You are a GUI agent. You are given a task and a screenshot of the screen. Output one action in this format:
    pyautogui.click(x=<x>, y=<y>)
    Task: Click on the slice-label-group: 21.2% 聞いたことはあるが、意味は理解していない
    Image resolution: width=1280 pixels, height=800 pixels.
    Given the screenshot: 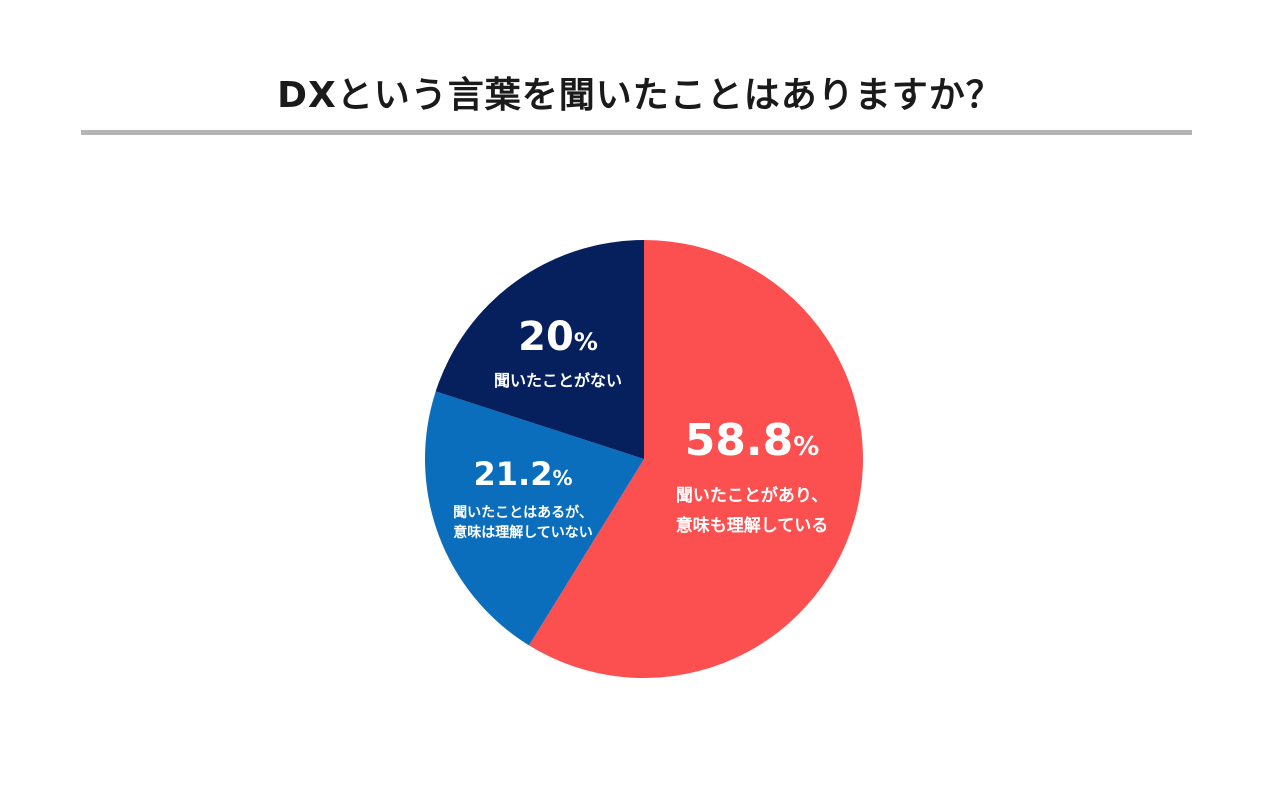 What is the action you would take?
    pyautogui.click(x=523, y=498)
    